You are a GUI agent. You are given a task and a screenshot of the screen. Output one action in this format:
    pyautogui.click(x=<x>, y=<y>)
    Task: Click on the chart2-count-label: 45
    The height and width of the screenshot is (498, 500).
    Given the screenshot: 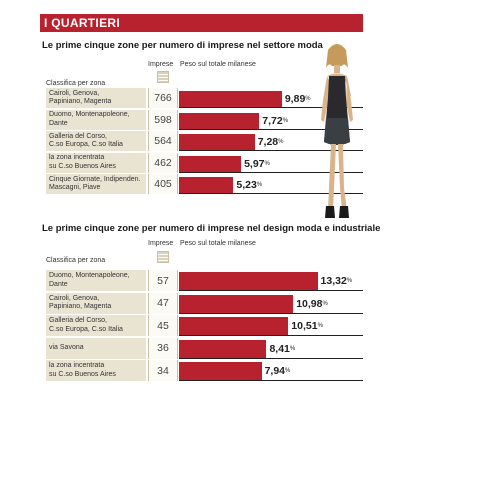 What is the action you would take?
    pyautogui.click(x=163, y=325)
    